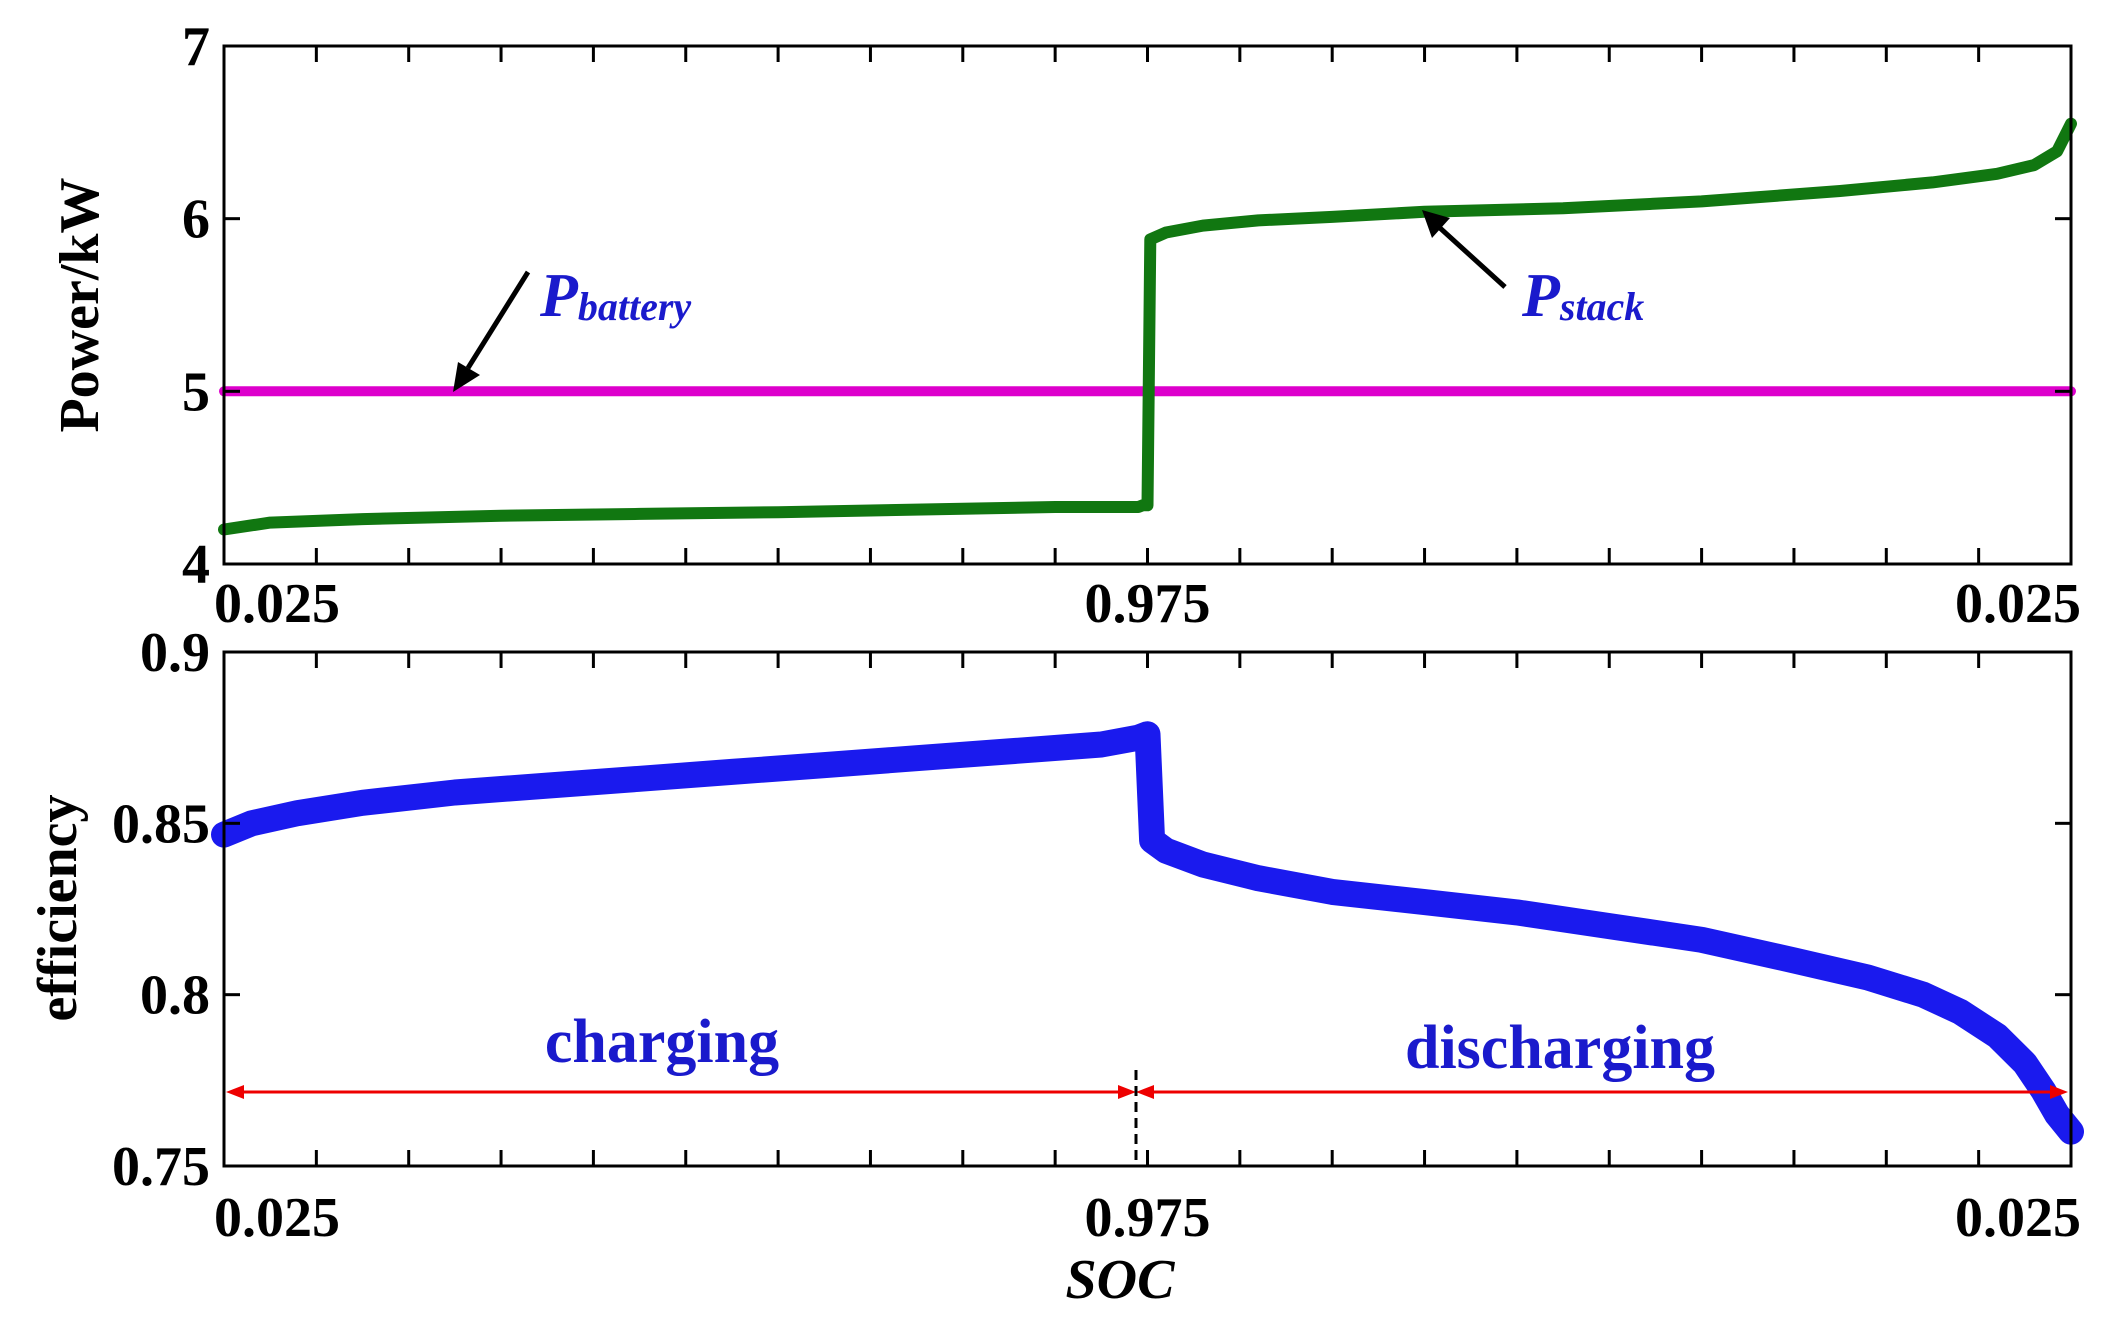 The image size is (2109, 1318). Describe the element at coordinates (58, 908) in the screenshot. I see `efficiency-ylabel: efficiency` at that location.